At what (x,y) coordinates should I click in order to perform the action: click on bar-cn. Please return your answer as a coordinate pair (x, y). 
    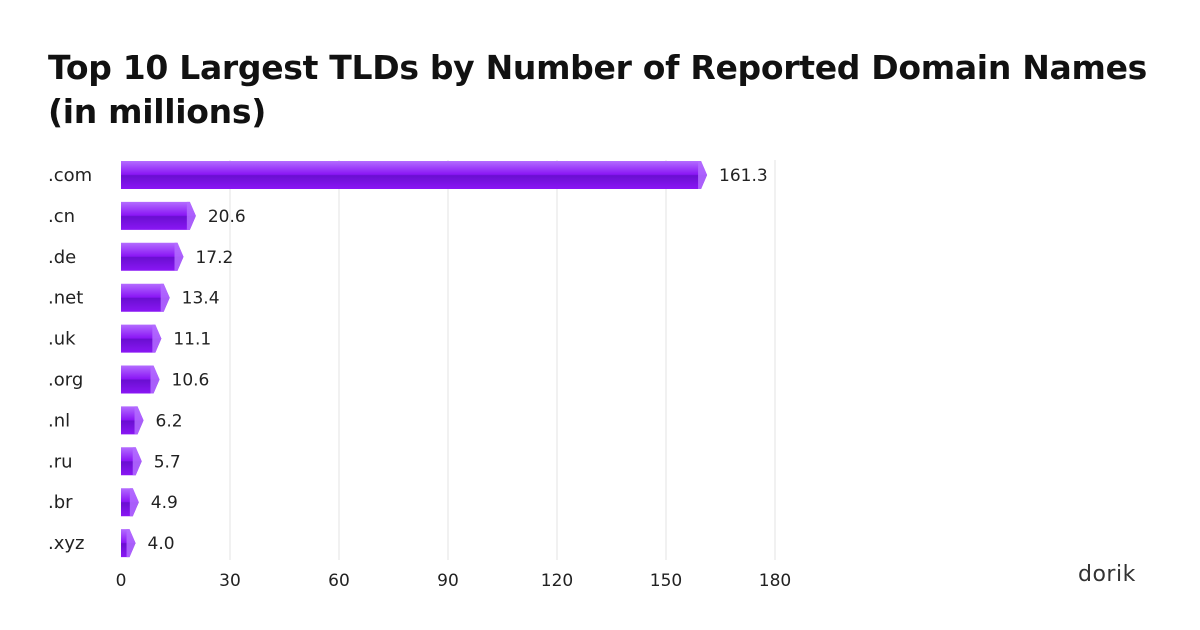
    Looking at the image, I should click on (158, 215).